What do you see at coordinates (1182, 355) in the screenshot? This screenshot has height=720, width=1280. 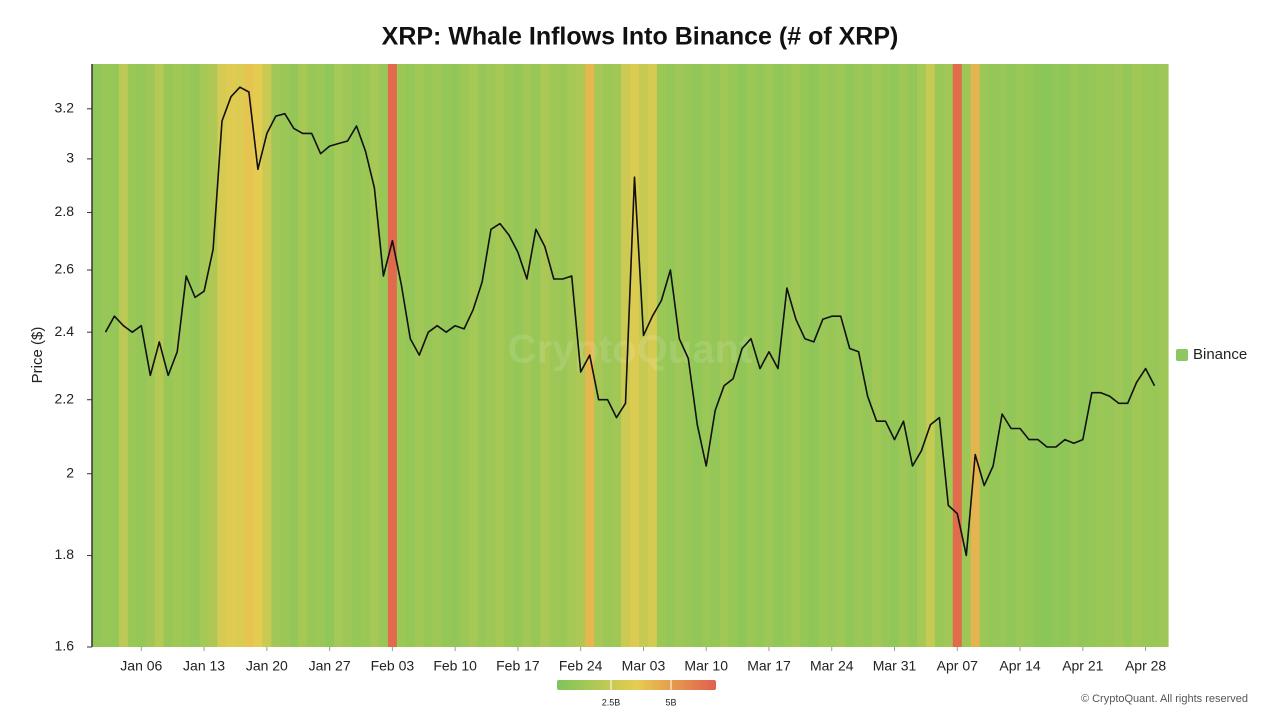 I see `legend-swatch` at bounding box center [1182, 355].